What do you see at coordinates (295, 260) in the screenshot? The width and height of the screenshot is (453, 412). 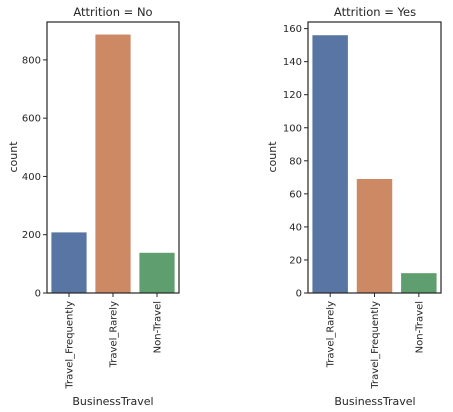 I see `y-tick-label: 20` at bounding box center [295, 260].